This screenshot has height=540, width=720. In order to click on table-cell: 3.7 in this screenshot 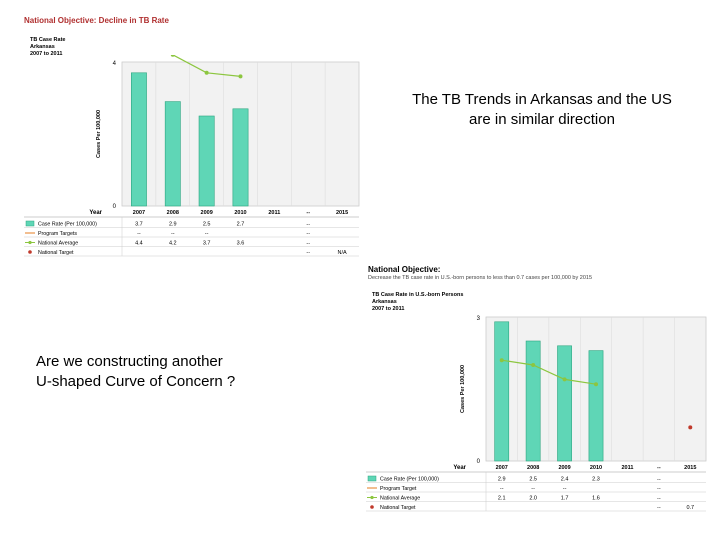, I will do `click(139, 225)`.